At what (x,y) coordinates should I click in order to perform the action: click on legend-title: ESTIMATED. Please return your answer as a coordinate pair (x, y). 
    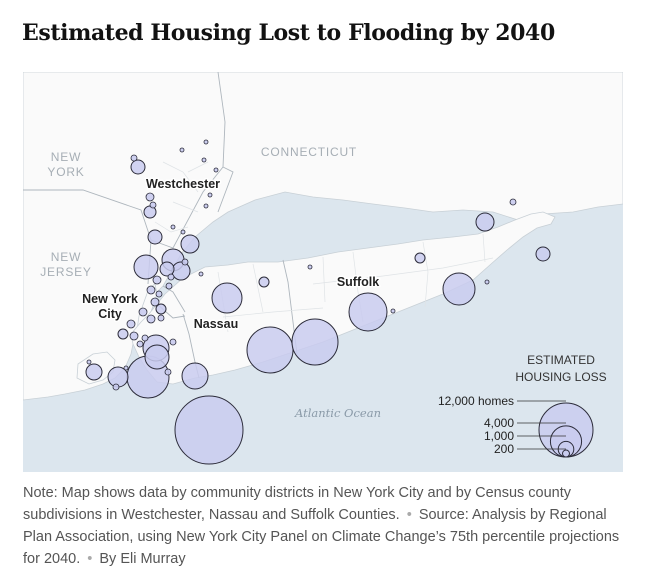
    Looking at the image, I should click on (561, 360).